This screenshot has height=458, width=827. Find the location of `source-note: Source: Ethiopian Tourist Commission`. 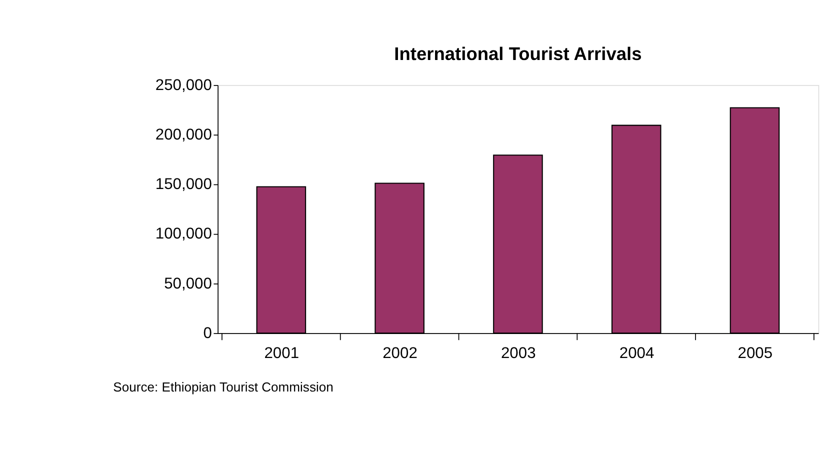

source-note: Source: Ethiopian Tourist Commission is located at coordinates (223, 386).